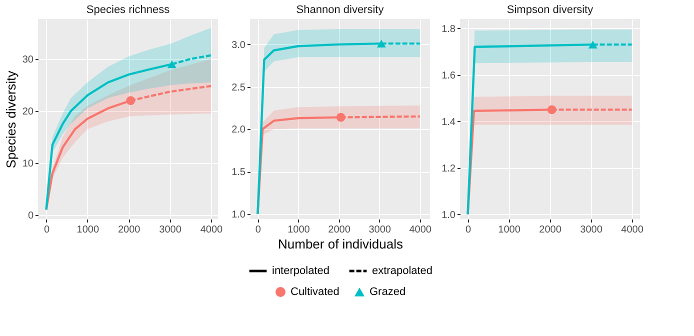  I want to click on y-tick-label: 2.0, so click(239, 130).